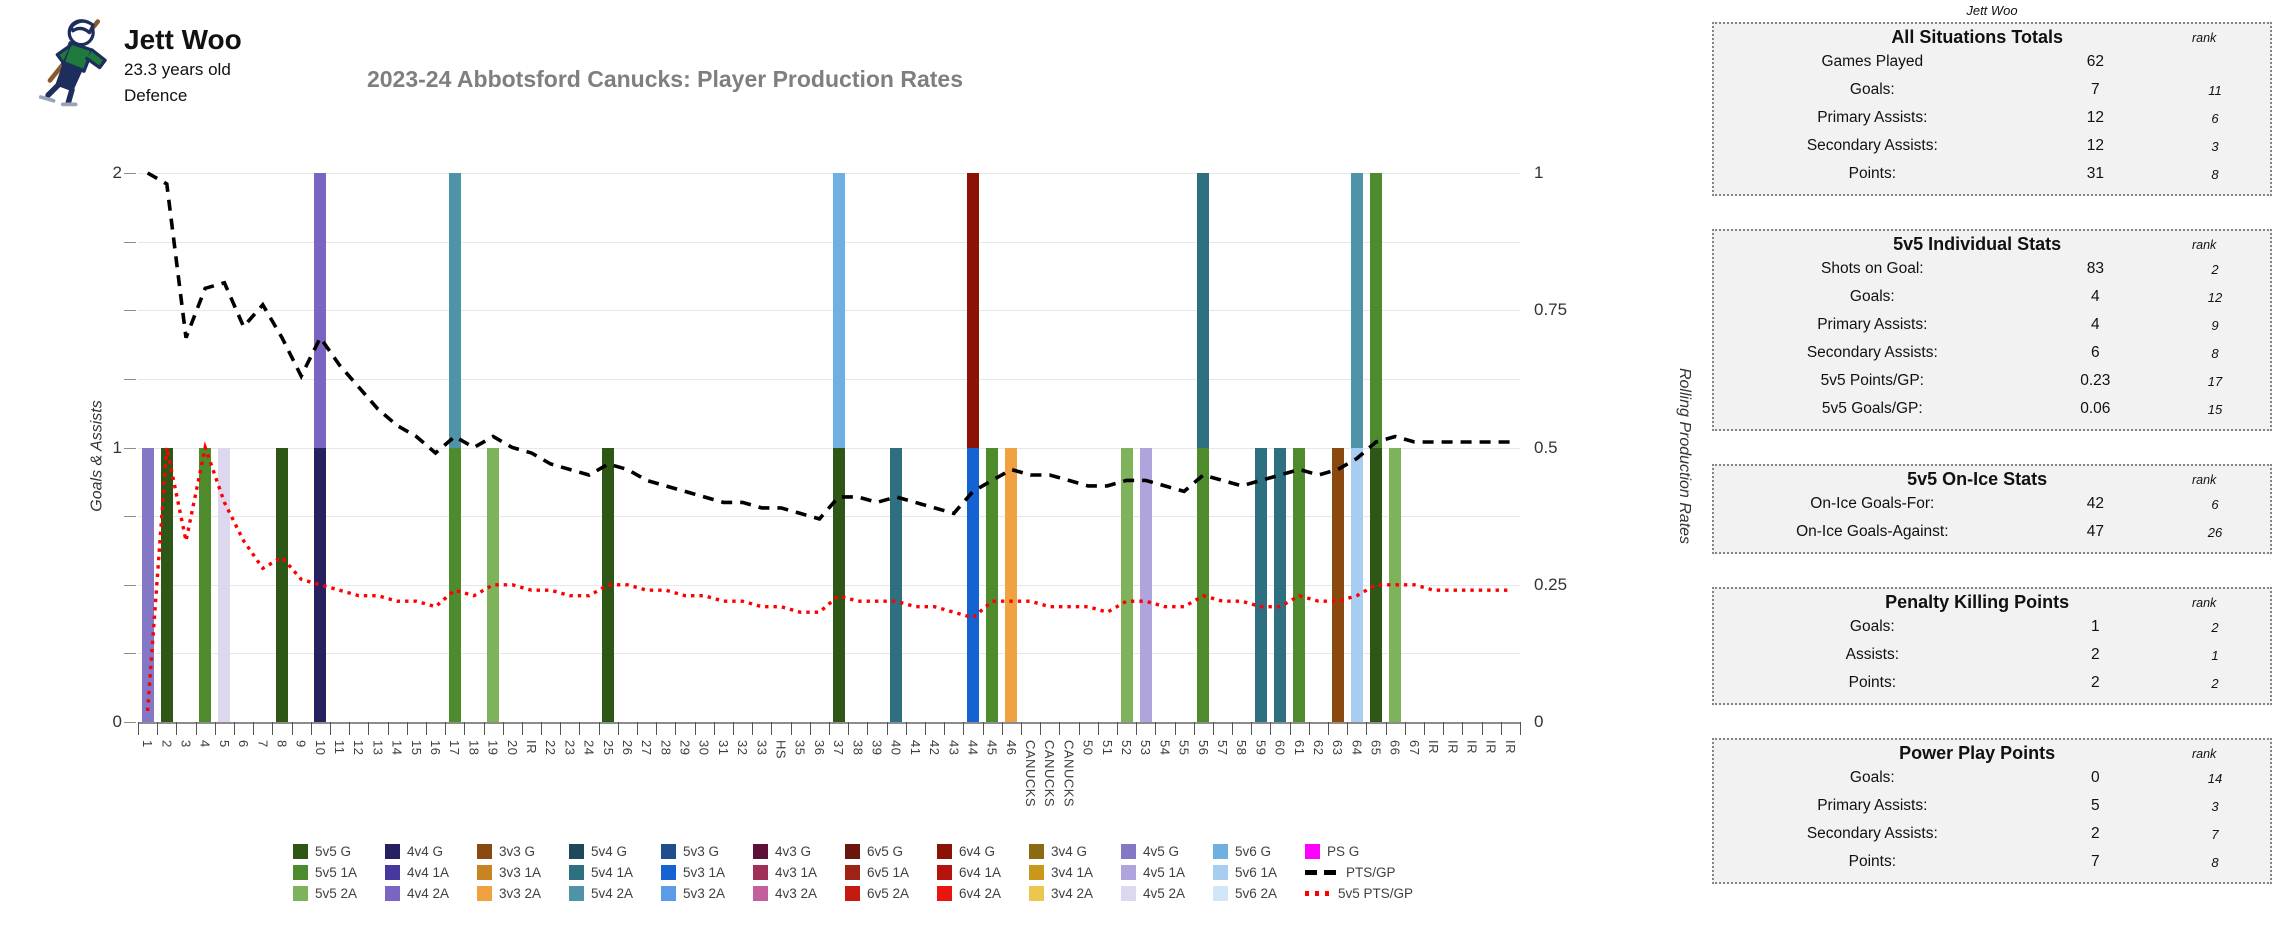 The width and height of the screenshot is (2282, 942). Describe the element at coordinates (1351, 872) in the screenshot. I see `legend-item: PTS/GP` at that location.